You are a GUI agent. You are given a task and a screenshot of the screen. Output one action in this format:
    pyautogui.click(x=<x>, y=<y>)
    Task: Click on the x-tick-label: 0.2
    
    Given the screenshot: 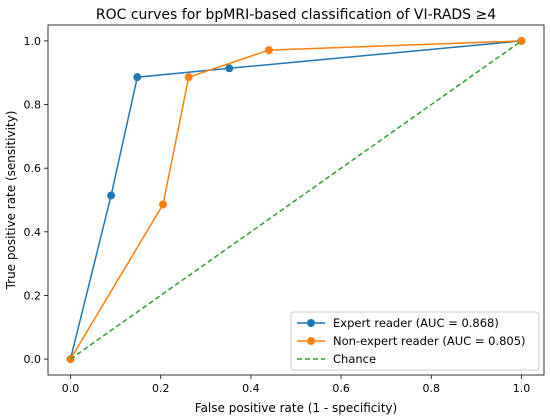 What is the action you would take?
    pyautogui.click(x=161, y=388)
    